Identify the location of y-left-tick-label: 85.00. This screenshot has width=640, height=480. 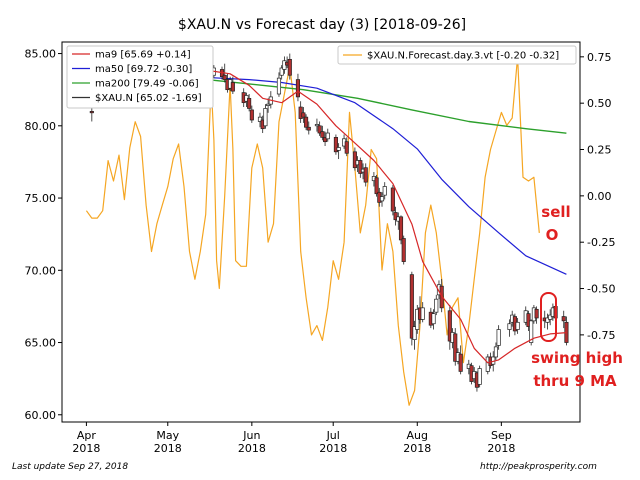
(41, 54).